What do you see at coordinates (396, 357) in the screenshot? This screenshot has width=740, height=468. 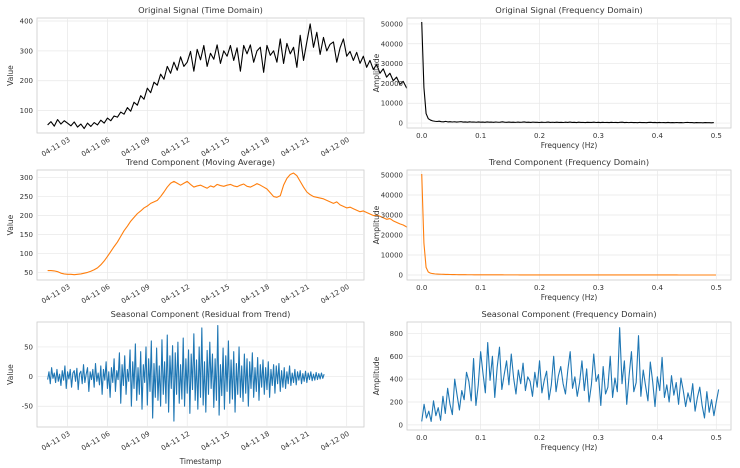 I see `y-tick-label: 600` at bounding box center [396, 357].